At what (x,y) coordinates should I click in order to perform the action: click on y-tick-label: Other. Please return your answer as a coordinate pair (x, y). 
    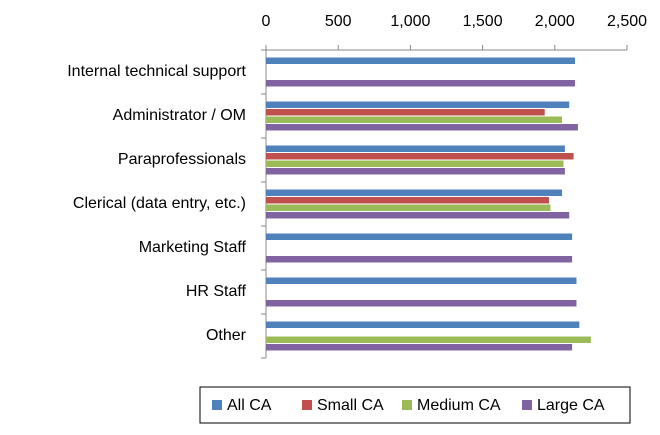
    Looking at the image, I should click on (226, 335).